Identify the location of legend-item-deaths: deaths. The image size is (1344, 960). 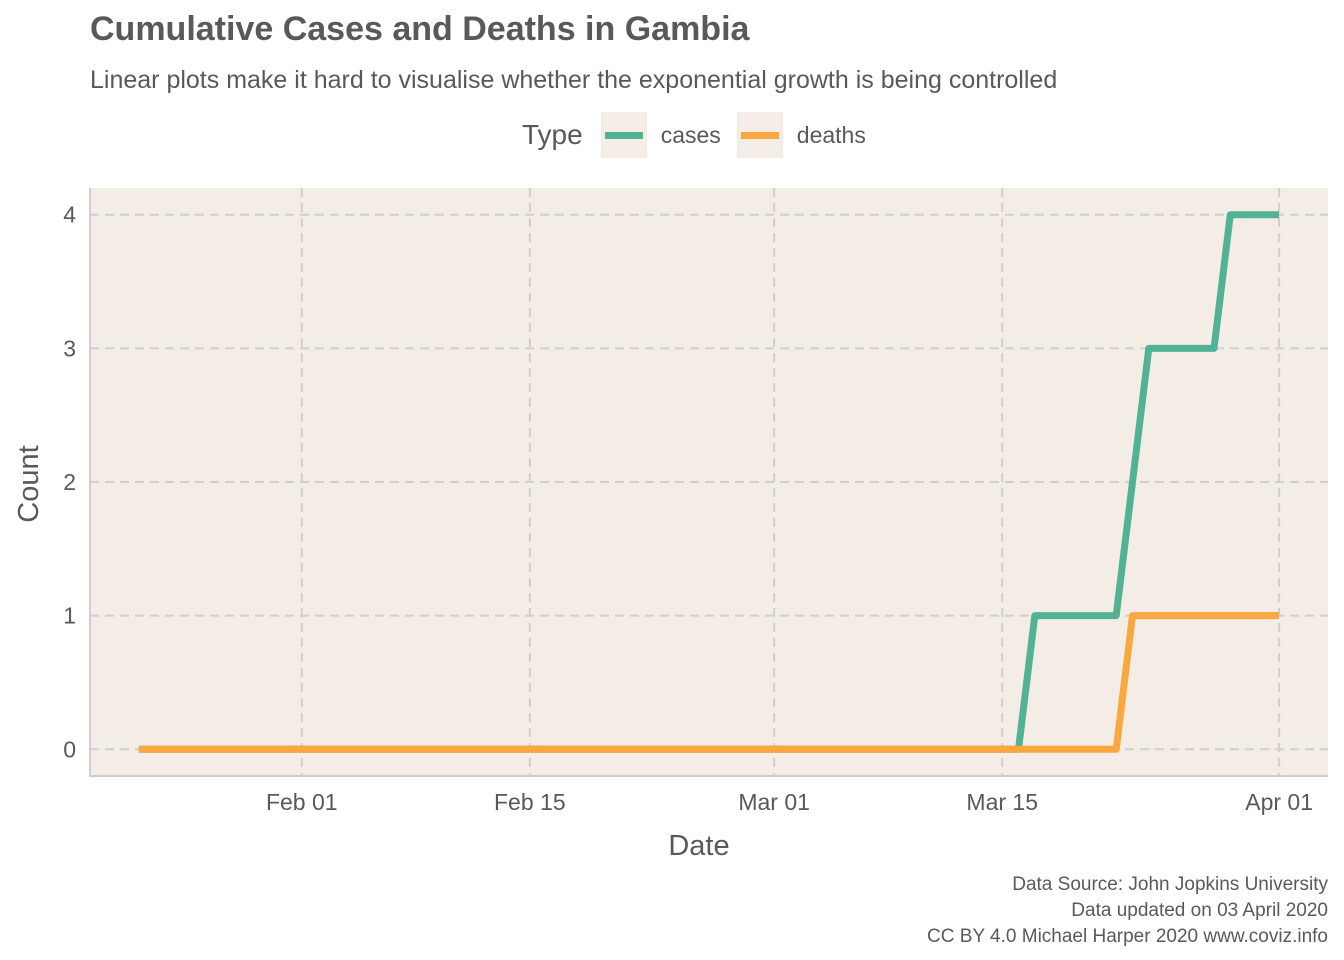
(801, 135).